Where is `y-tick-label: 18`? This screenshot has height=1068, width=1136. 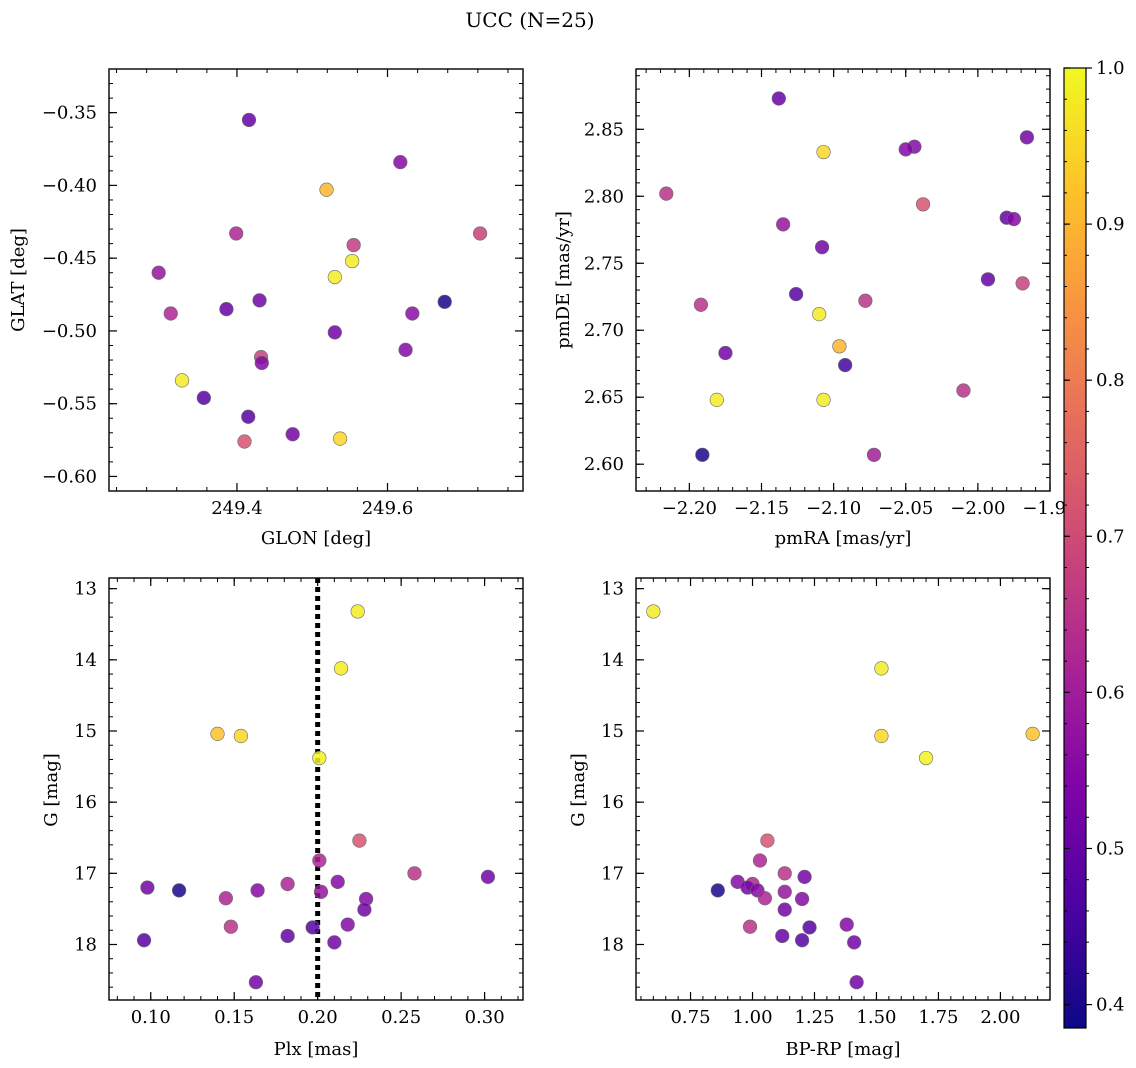
y-tick-label: 18 is located at coordinates (612, 944).